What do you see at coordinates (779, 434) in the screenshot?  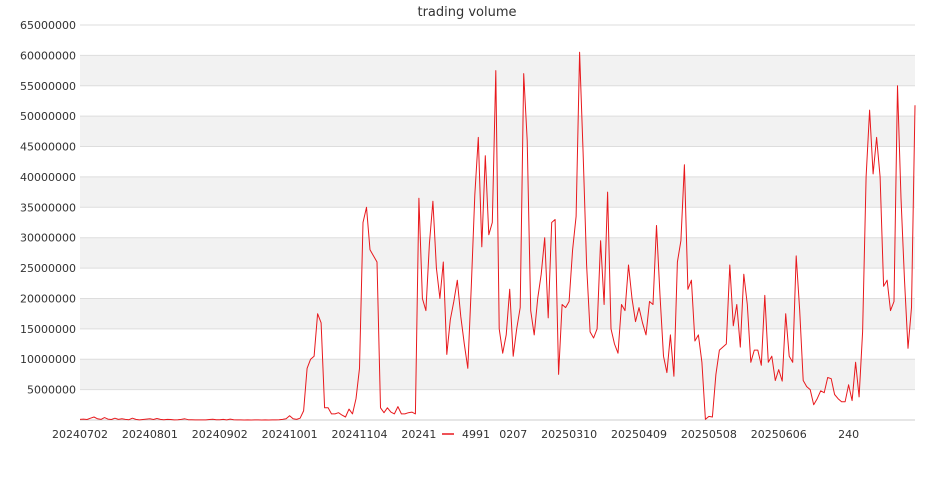 I see `x-tick-label: 20250606` at bounding box center [779, 434].